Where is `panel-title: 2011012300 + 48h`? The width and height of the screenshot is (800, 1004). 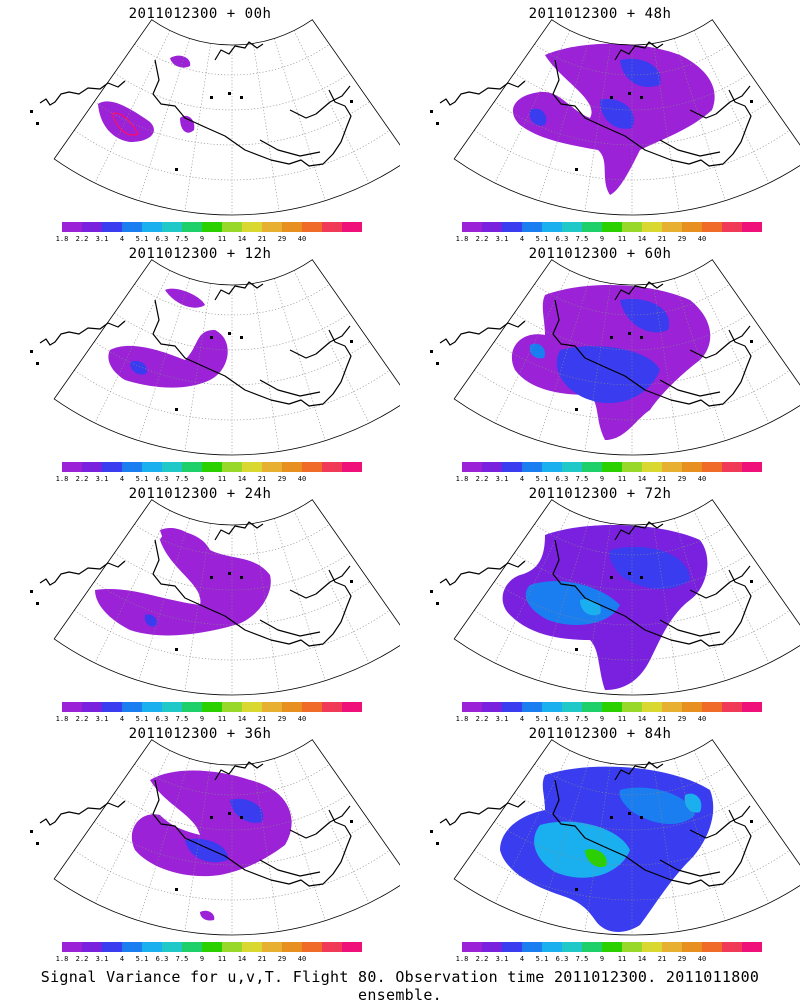
panel-title: 2011012300 + 48h is located at coordinates (600, 14).